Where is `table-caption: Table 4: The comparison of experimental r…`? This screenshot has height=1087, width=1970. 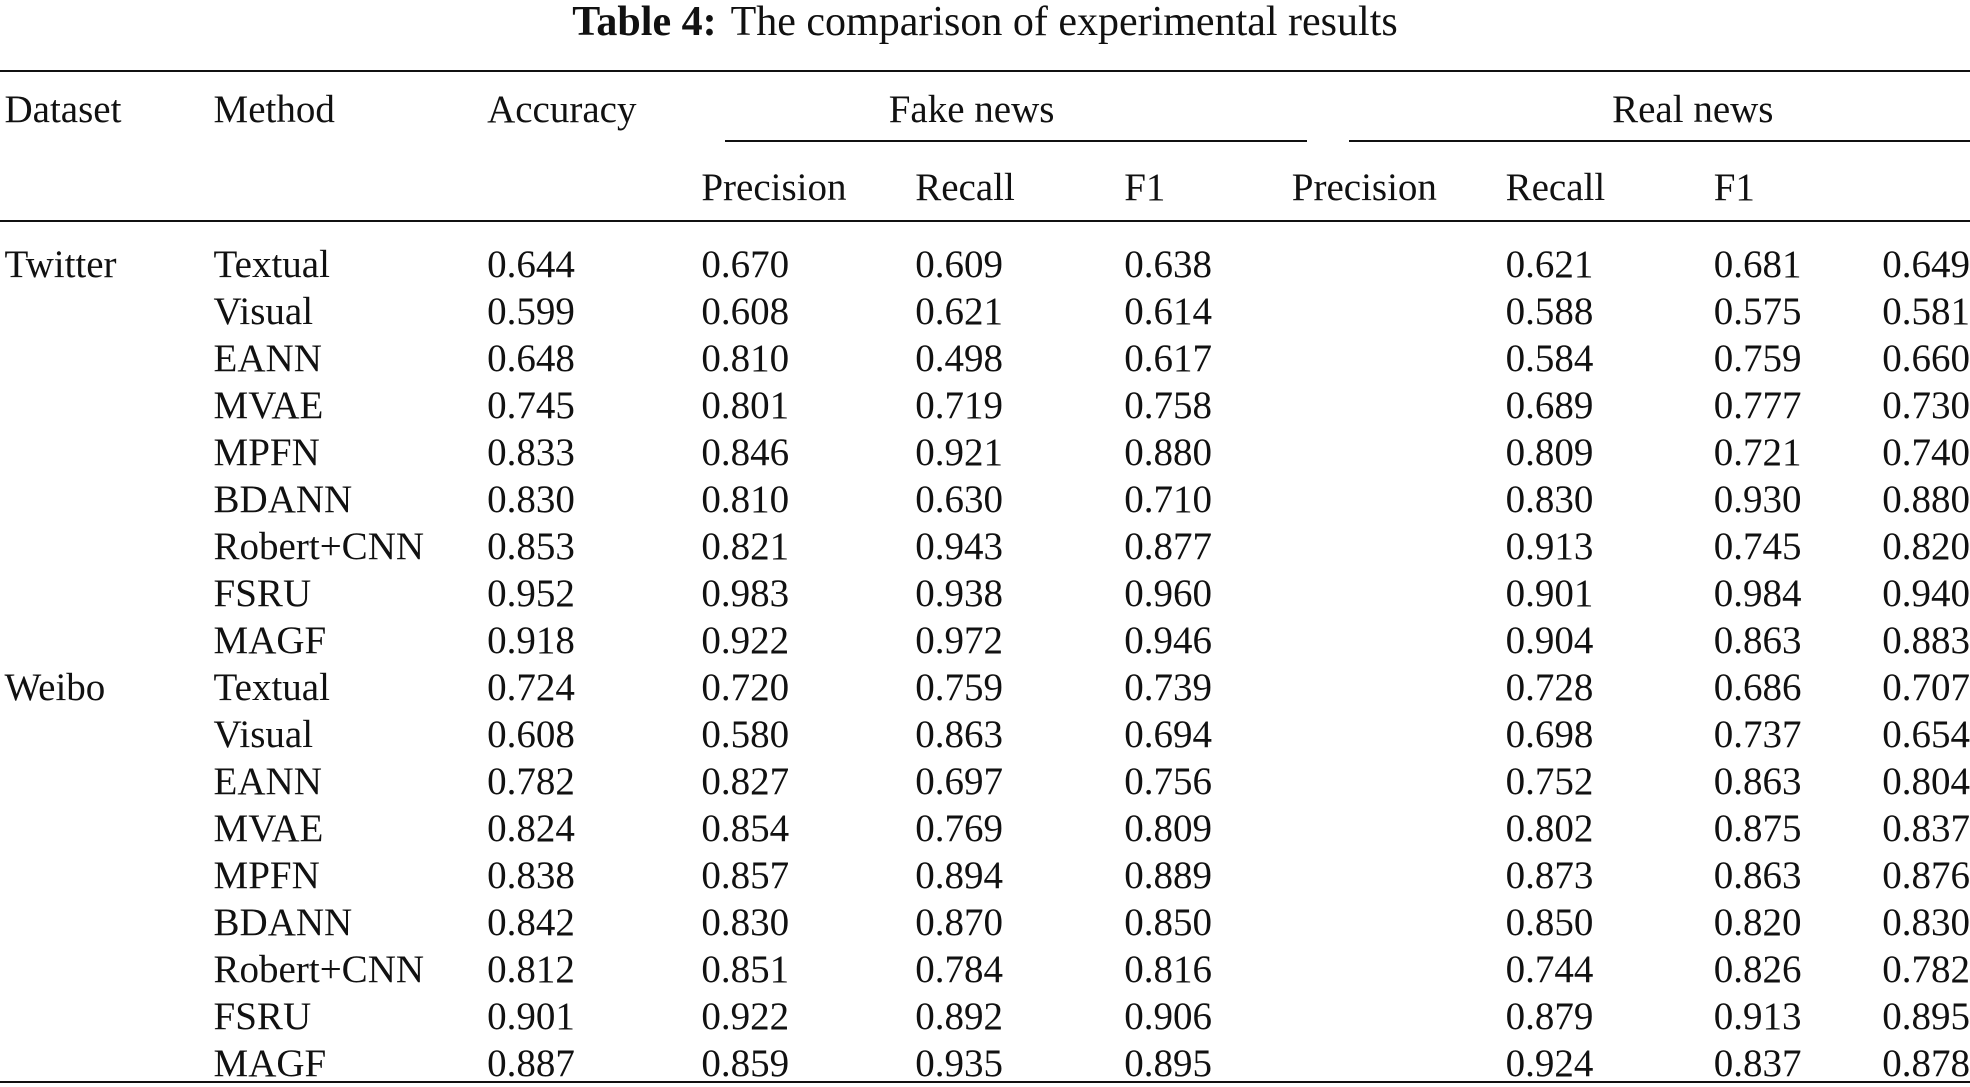 table-caption: Table 4: The comparison of experimental r… is located at coordinates (985, 22).